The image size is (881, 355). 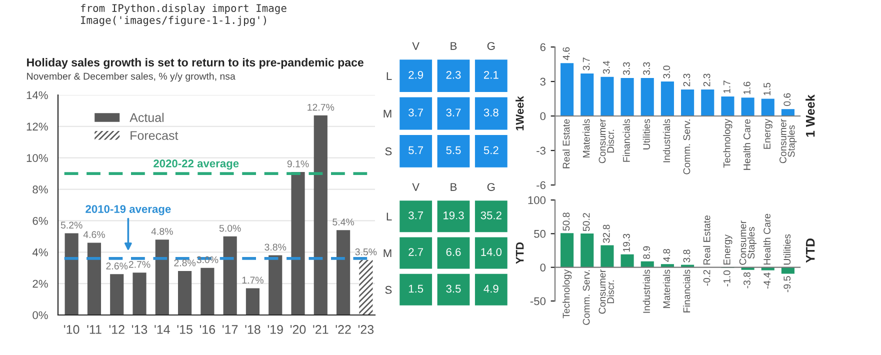 What do you see at coordinates (606, 233) in the screenshot?
I see `data-label: 32.8` at bounding box center [606, 233].